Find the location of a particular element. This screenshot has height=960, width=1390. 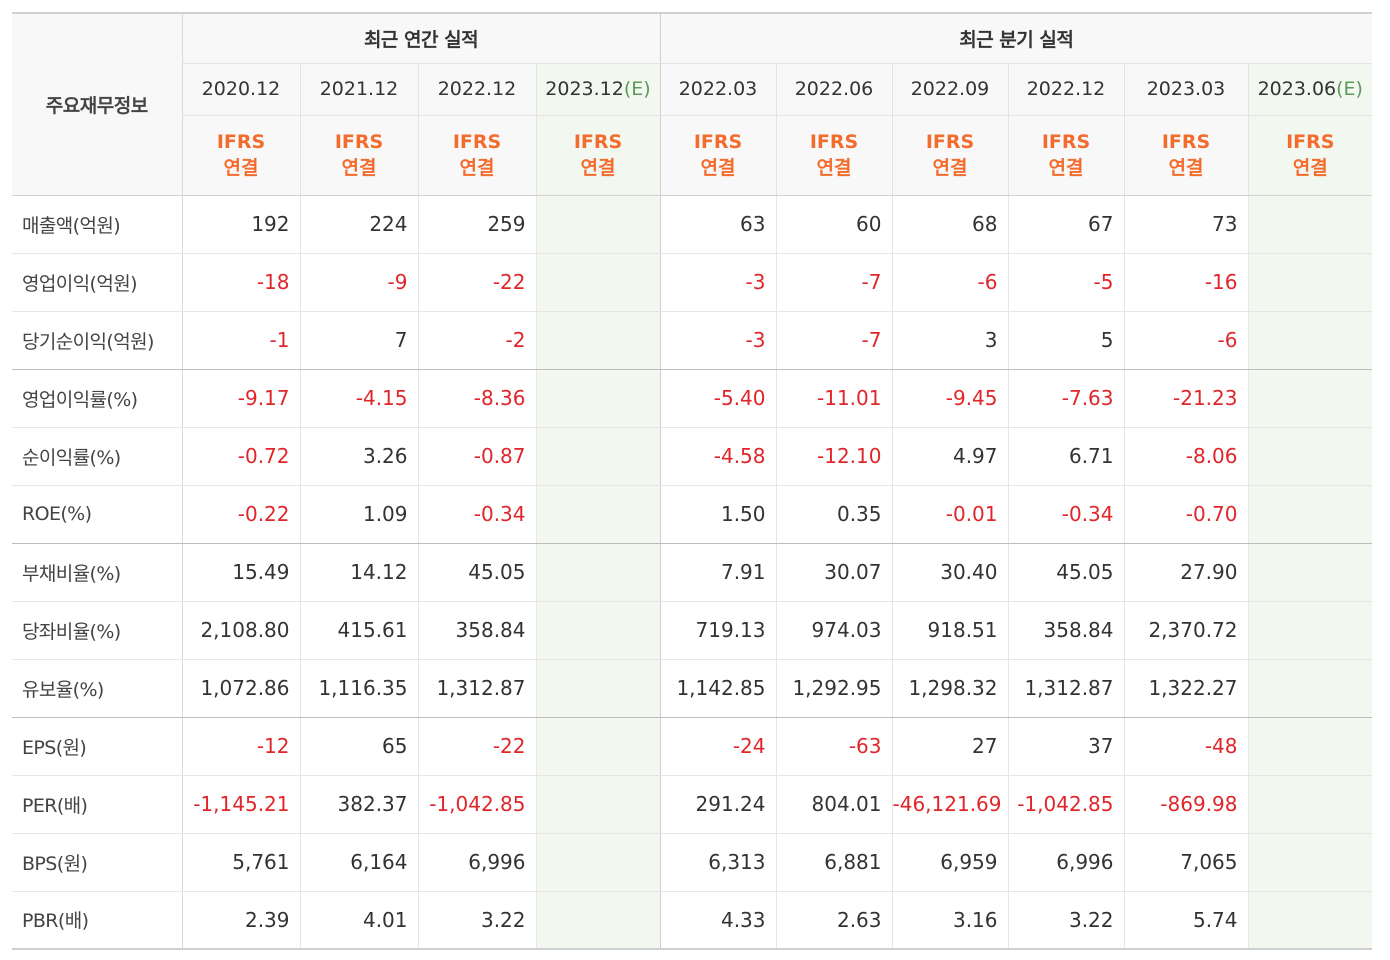

value-cell: 63 is located at coordinates (717, 224).